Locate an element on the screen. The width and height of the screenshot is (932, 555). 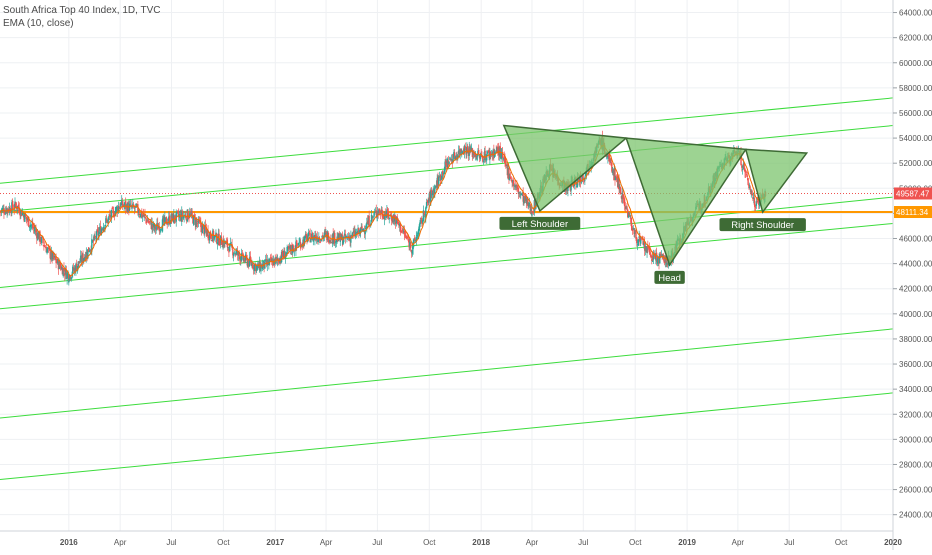
support-price-badge: 48111.34 is located at coordinates (913, 212).